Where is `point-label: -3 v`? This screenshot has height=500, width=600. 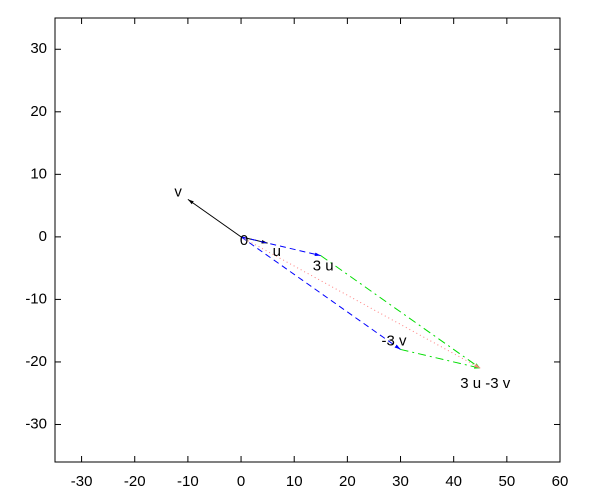
point-label: -3 v is located at coordinates (395, 340).